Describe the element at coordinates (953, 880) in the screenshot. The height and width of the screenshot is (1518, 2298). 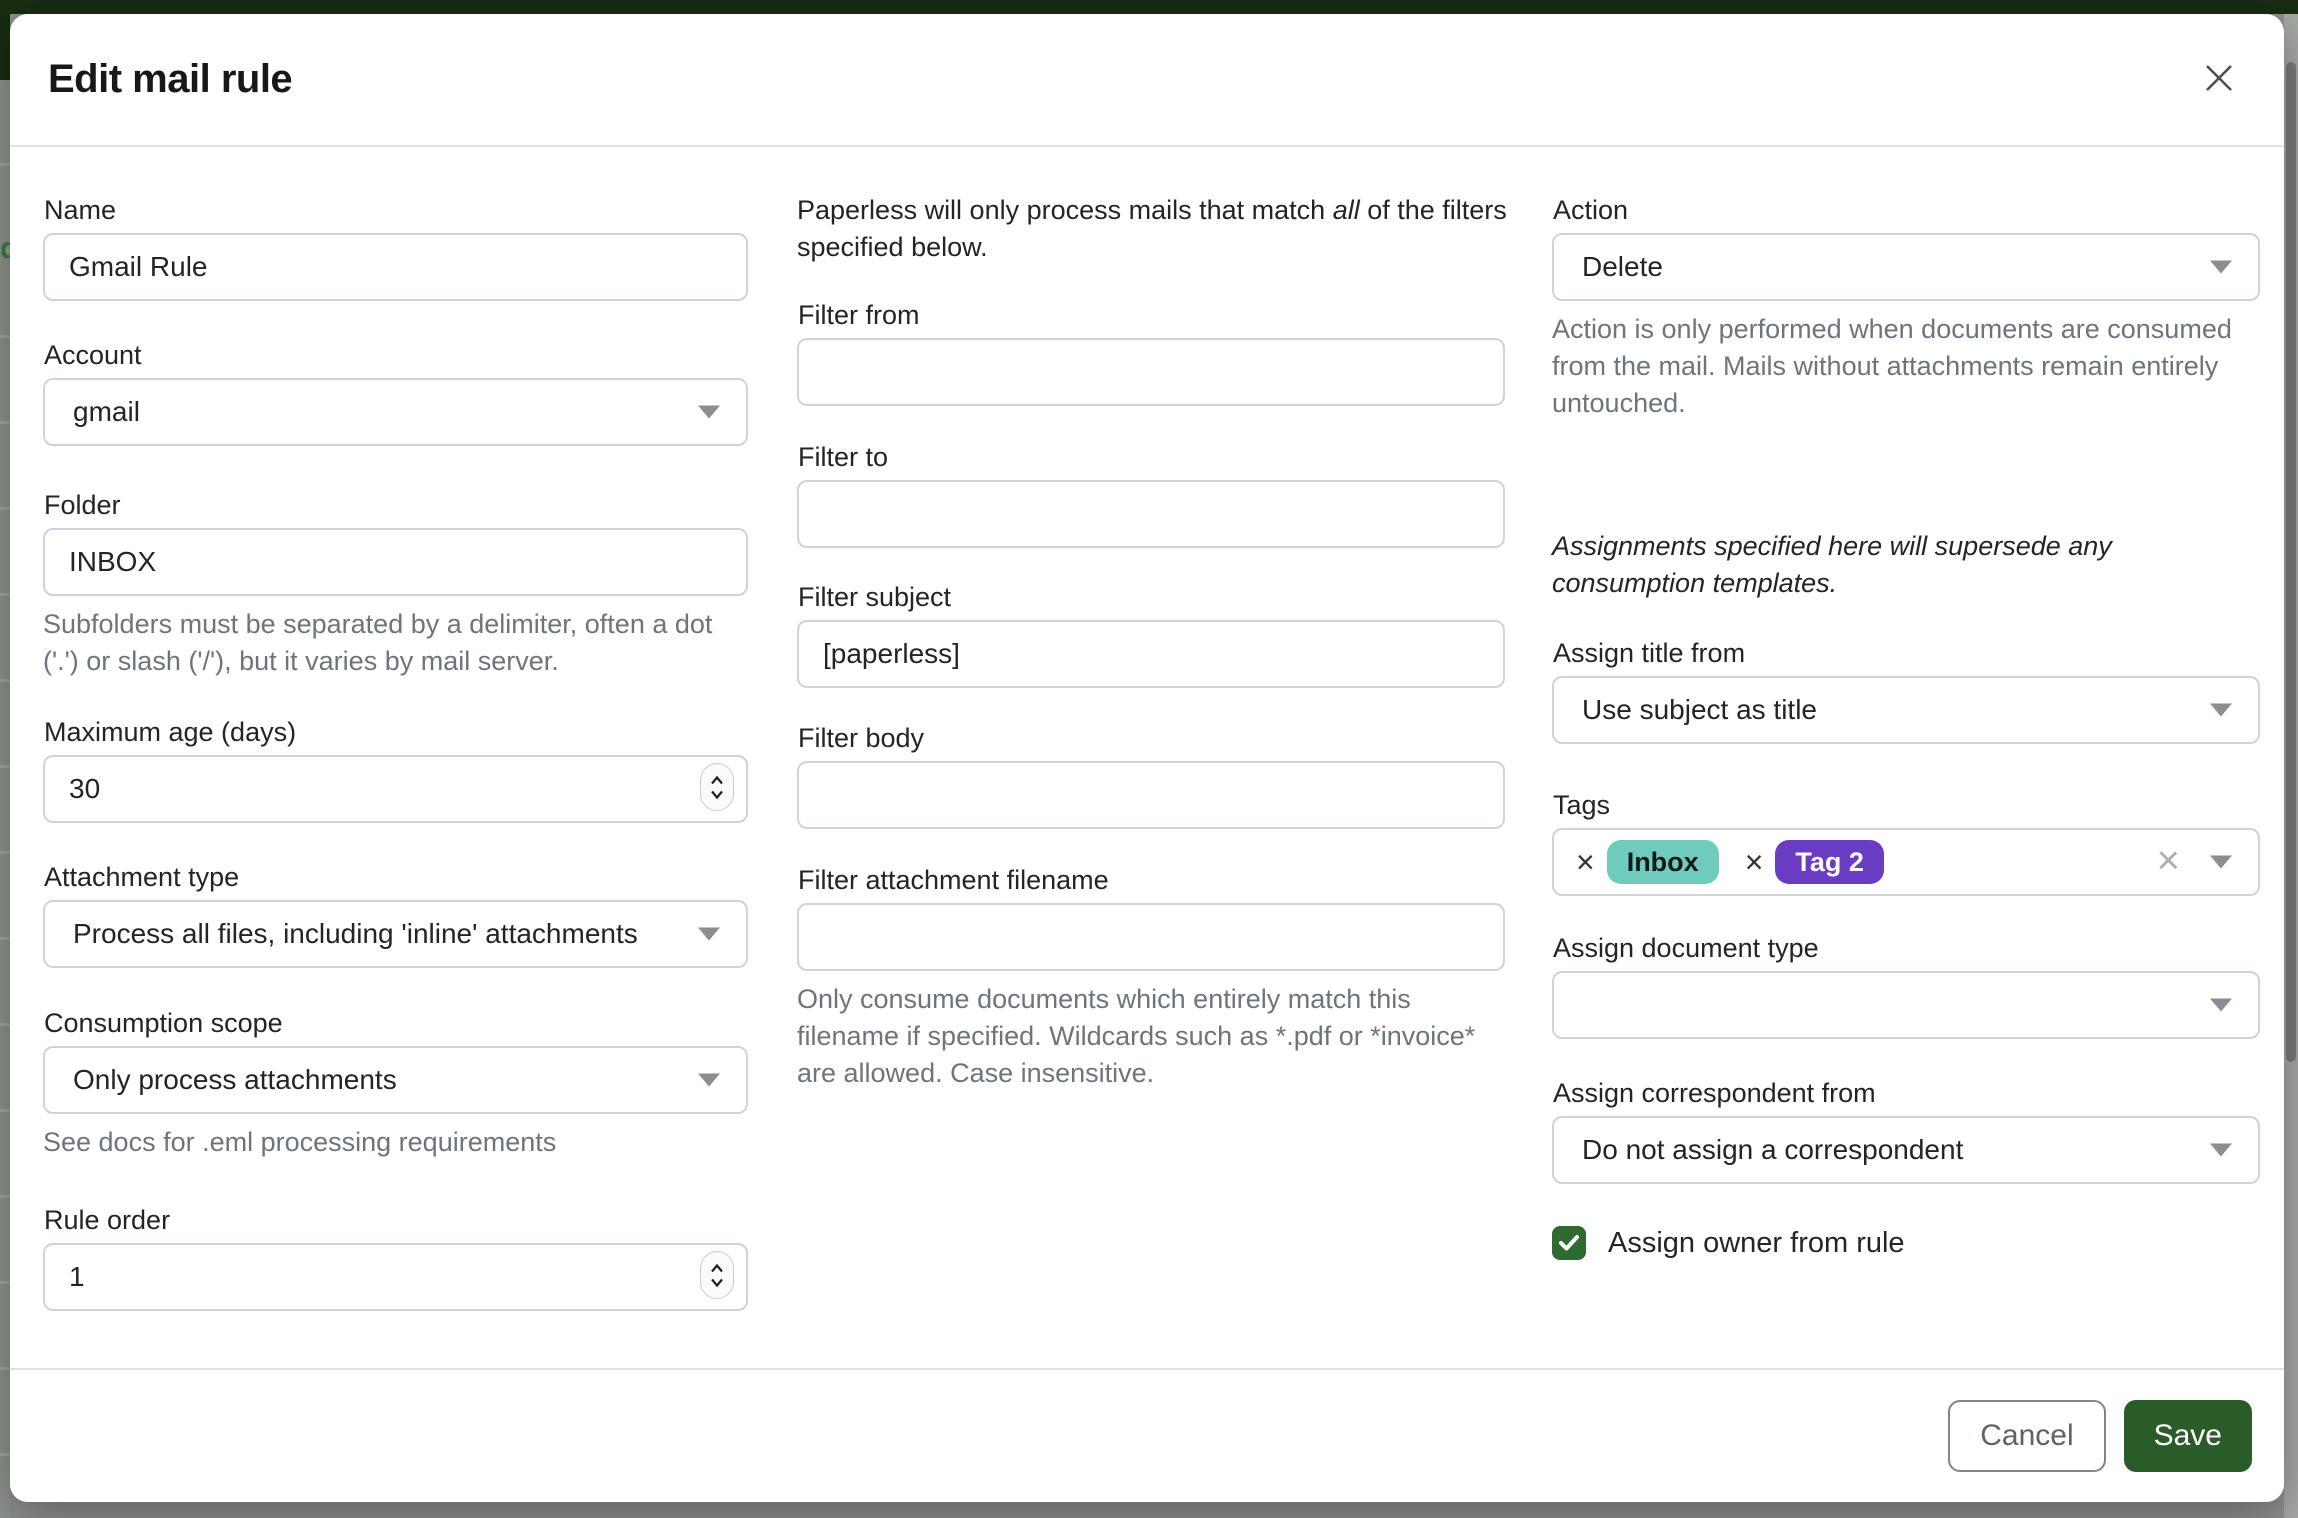
I see `filter-filename-label: Filter attachment filename` at that location.